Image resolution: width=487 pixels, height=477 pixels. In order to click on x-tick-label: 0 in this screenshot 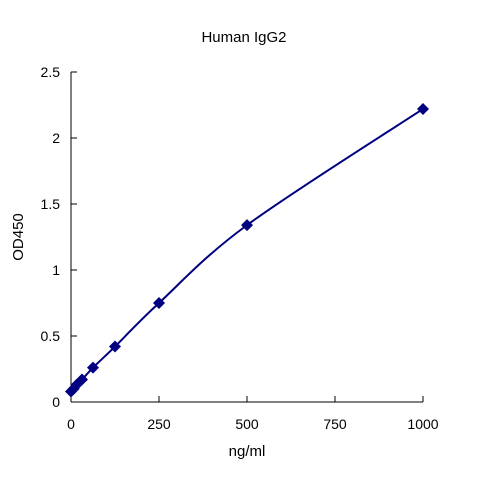, I will do `click(71, 424)`.